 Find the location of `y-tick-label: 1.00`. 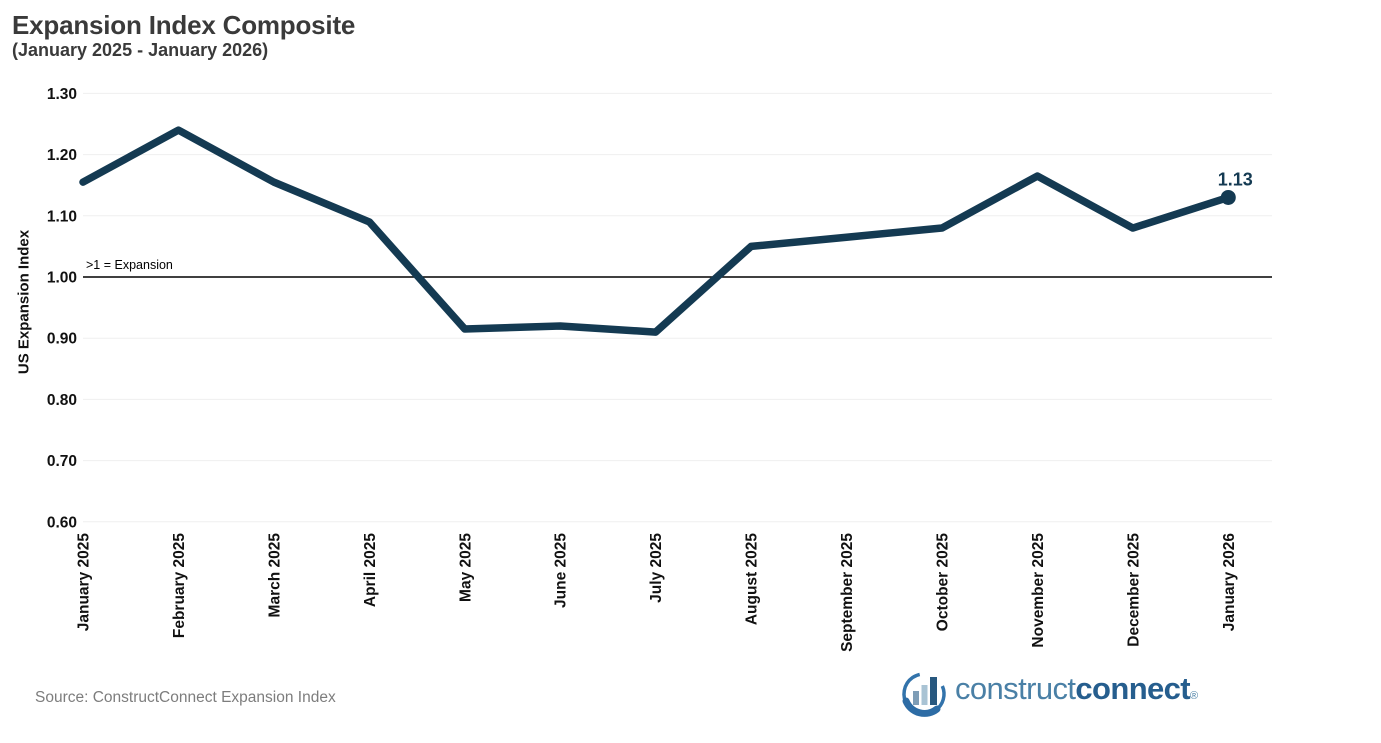

y-tick-label: 1.00 is located at coordinates (62, 278).